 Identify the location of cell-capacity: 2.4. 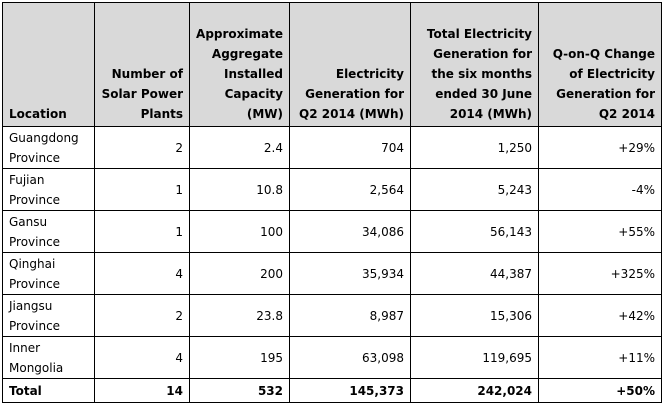
(239, 147).